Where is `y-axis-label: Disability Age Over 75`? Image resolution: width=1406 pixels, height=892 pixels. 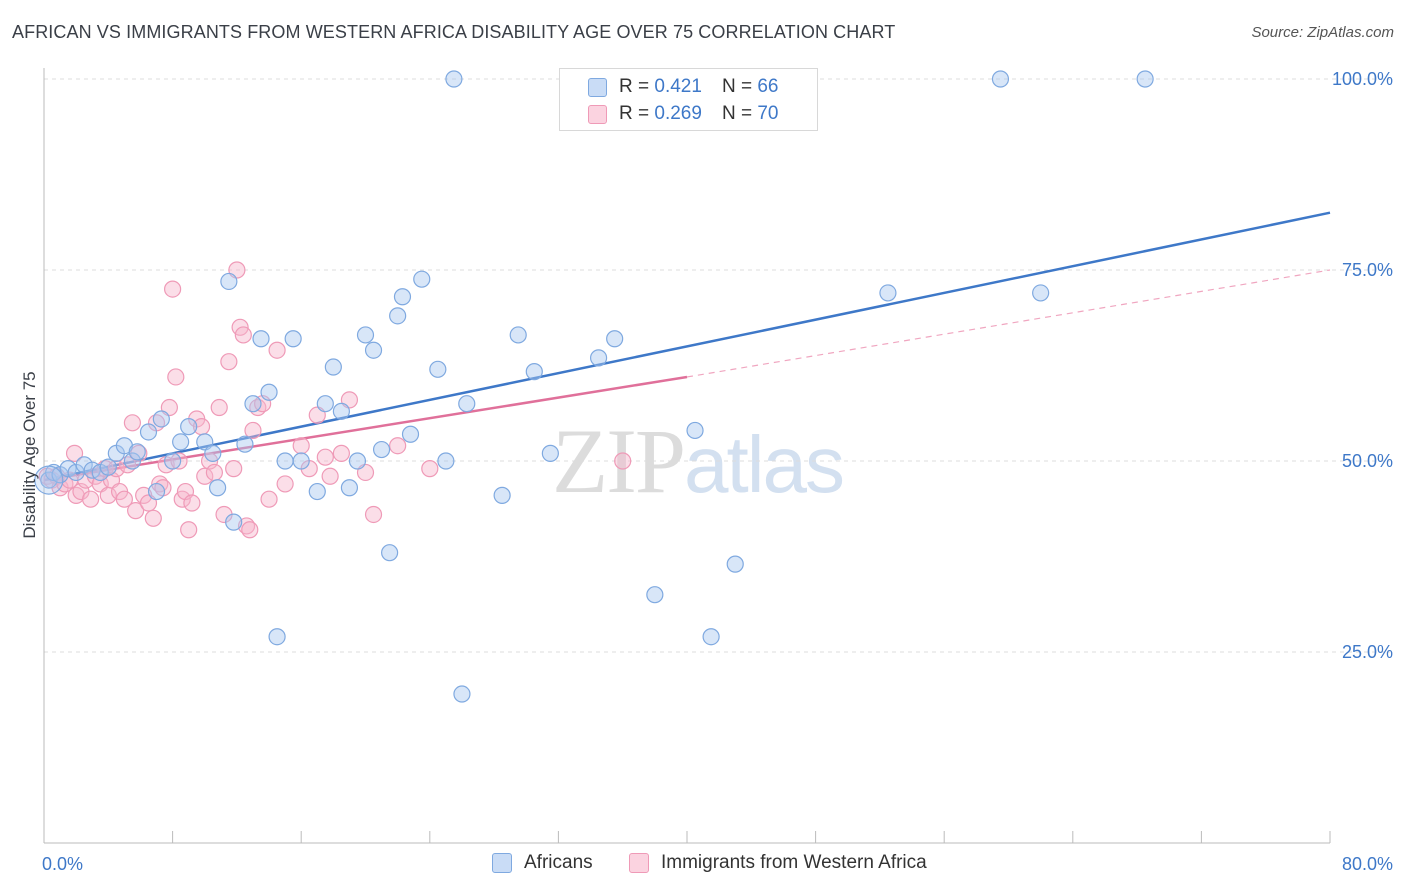
y-axis-label: Disability Age Over 75 is located at coordinates (29, 454).